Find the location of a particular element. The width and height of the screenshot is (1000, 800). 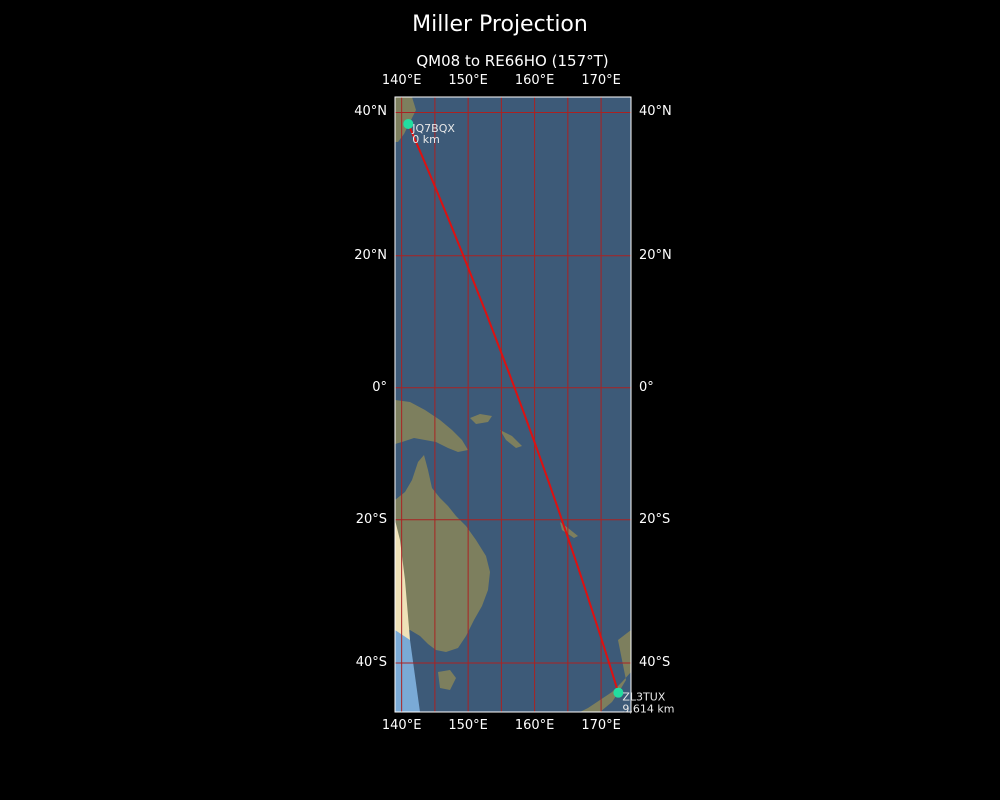

lat-tick-left: 20°N is located at coordinates (370, 255).